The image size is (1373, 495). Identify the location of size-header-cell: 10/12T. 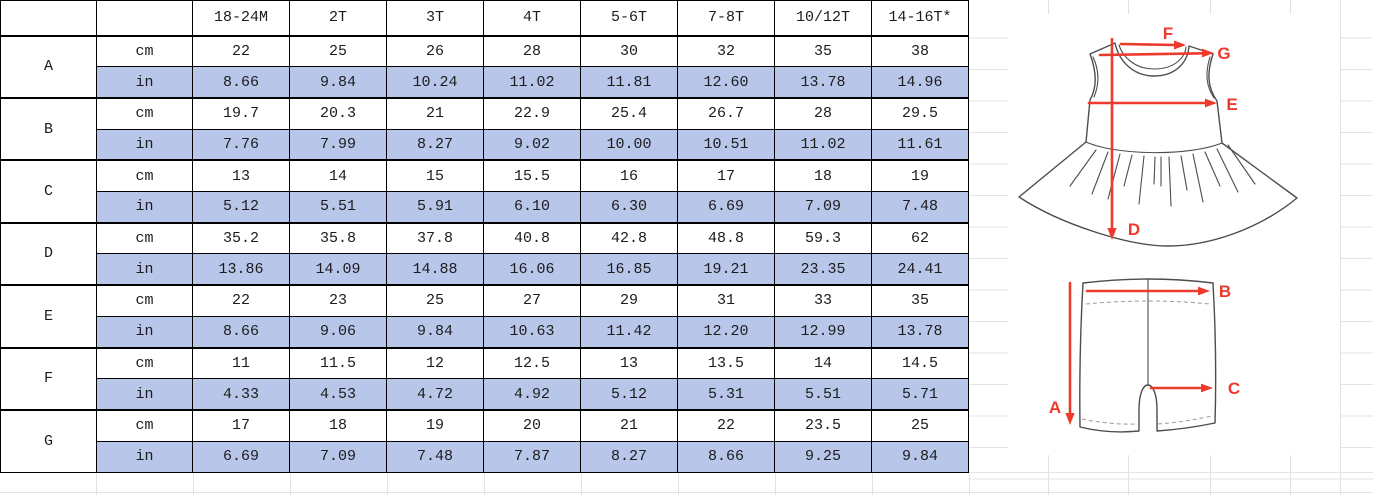
(823, 18).